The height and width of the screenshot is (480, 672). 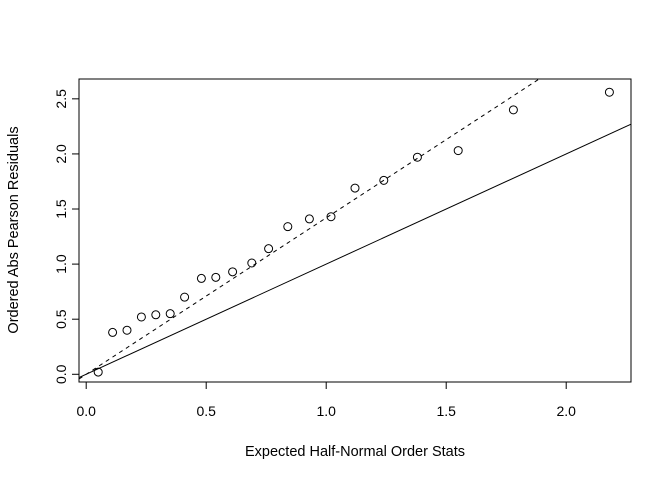 I want to click on y-tick-label: 2.5, so click(x=61, y=99).